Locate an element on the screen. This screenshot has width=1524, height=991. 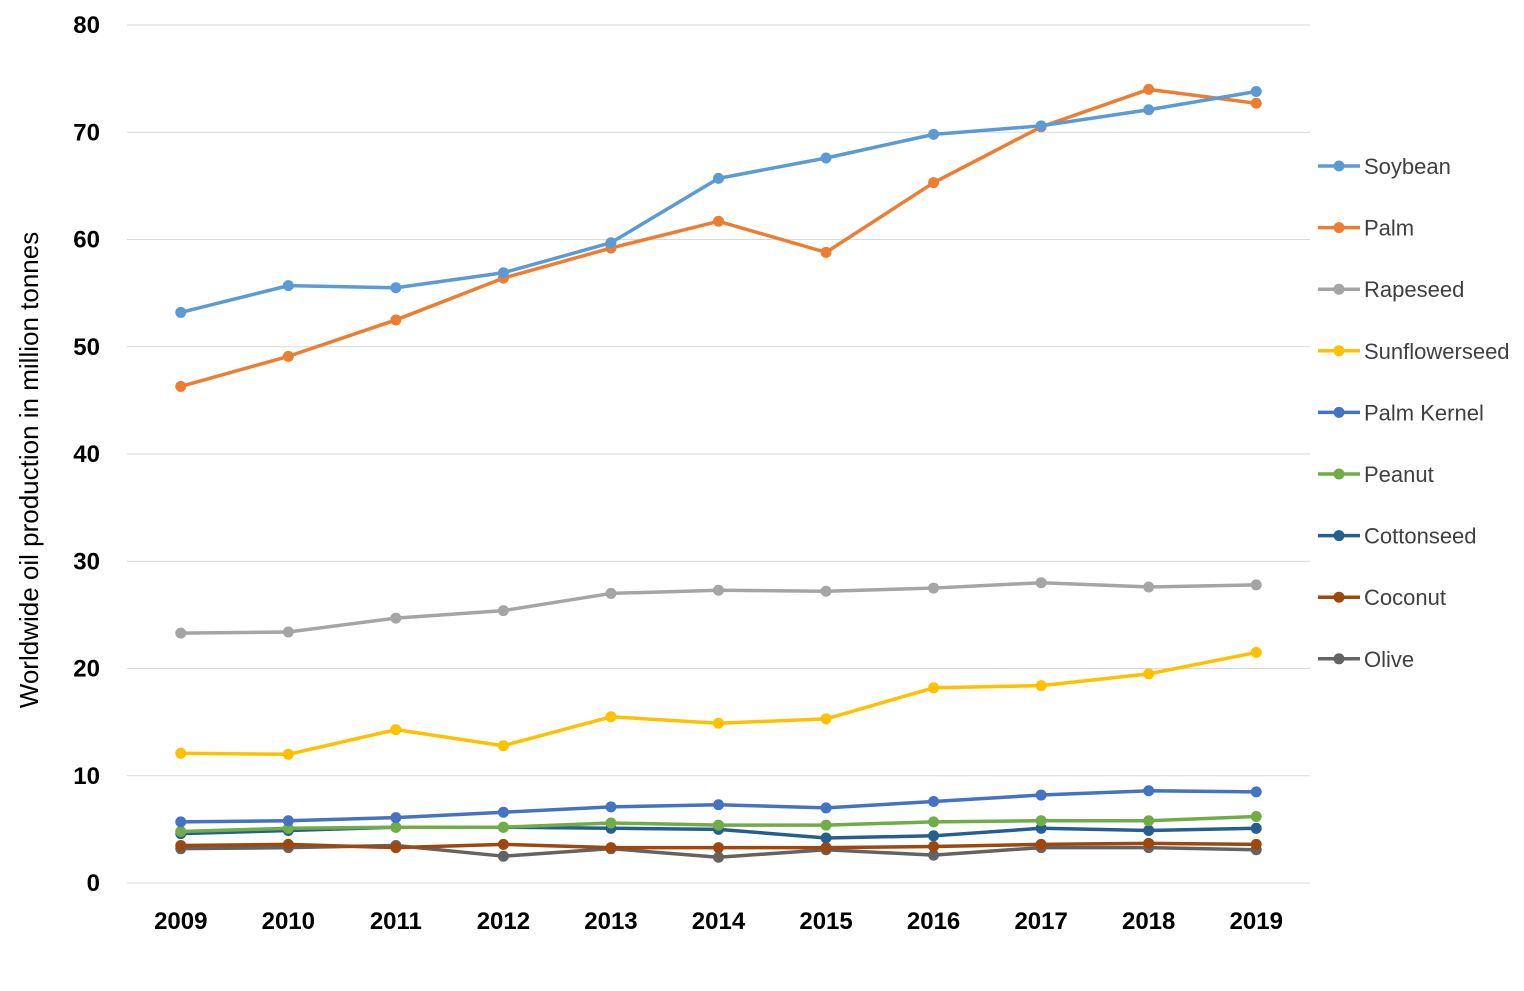
legend-item-coconut: Coconut is located at coordinates (1382, 597).